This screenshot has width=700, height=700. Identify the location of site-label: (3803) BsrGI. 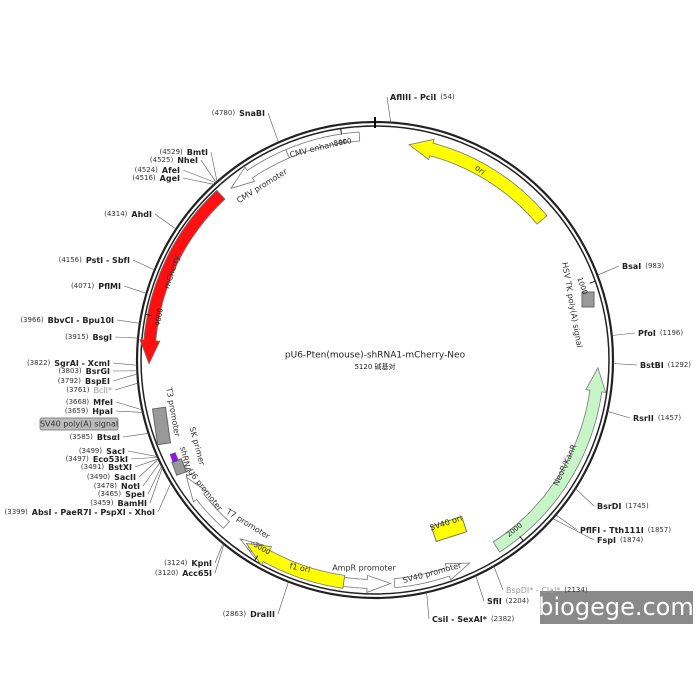
(84, 371).